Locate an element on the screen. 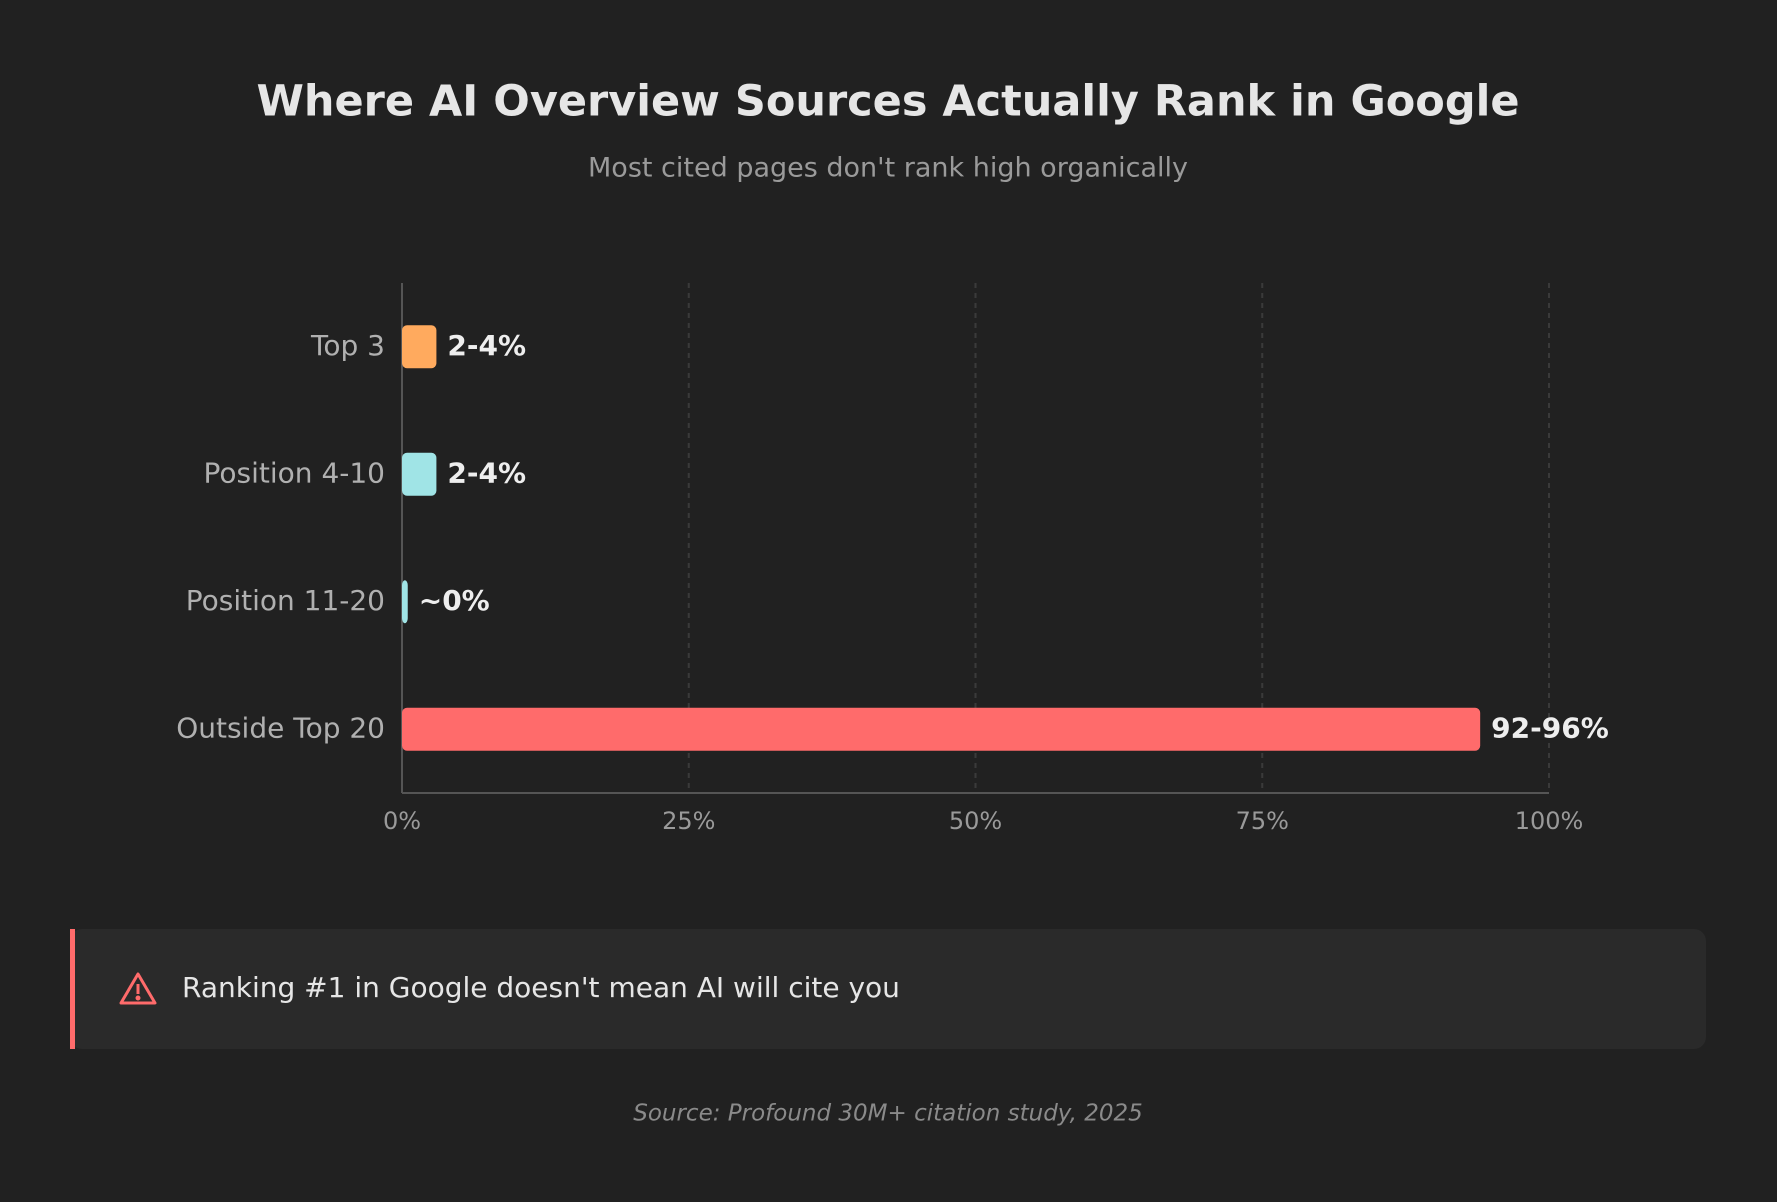 The image size is (1777, 1202). value-label: ~0% is located at coordinates (454, 600).